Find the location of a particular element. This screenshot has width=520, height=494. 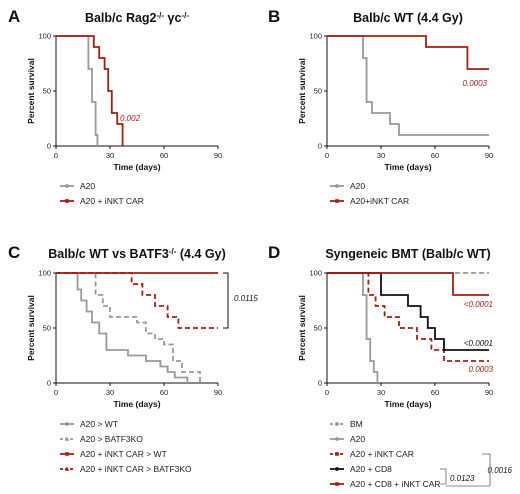

survival-curve-a20-cd8 is located at coordinates (408, 311).